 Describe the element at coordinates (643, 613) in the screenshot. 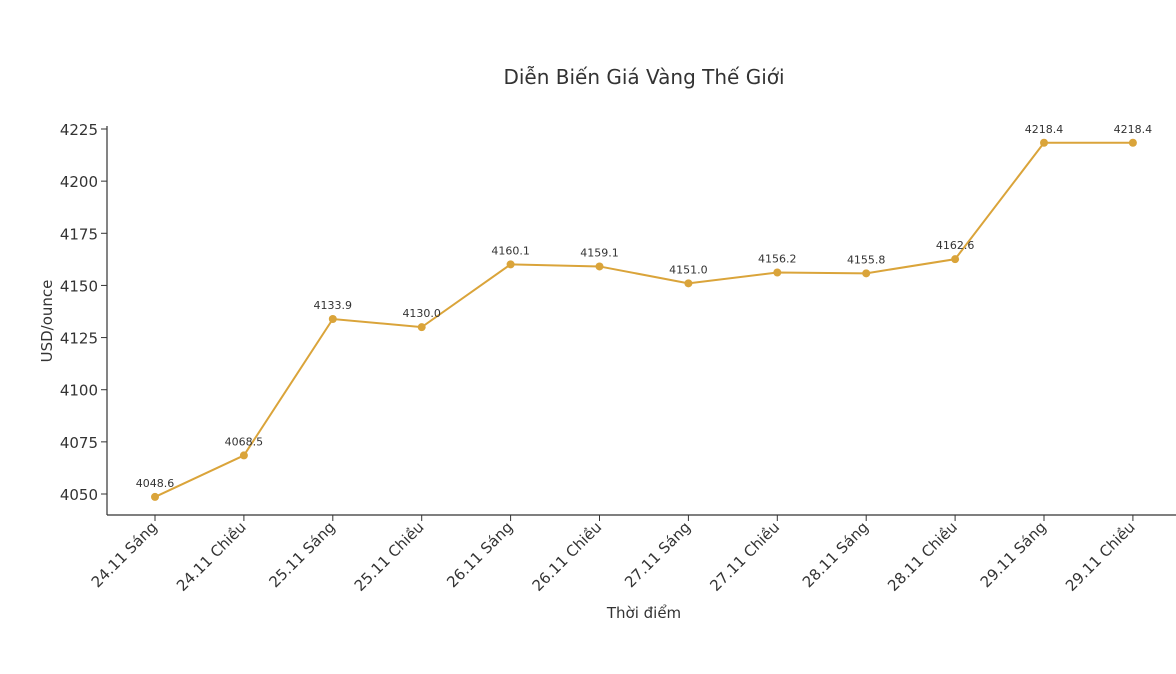

I see `x-axis-label: Thời điểm` at that location.